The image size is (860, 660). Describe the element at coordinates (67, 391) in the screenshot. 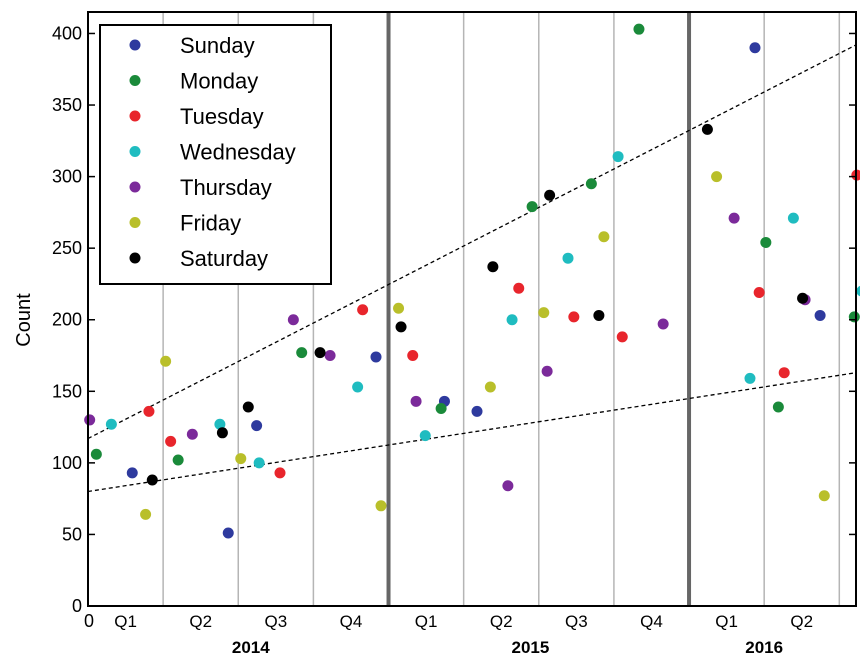

I see `y-tick-label: 150` at that location.